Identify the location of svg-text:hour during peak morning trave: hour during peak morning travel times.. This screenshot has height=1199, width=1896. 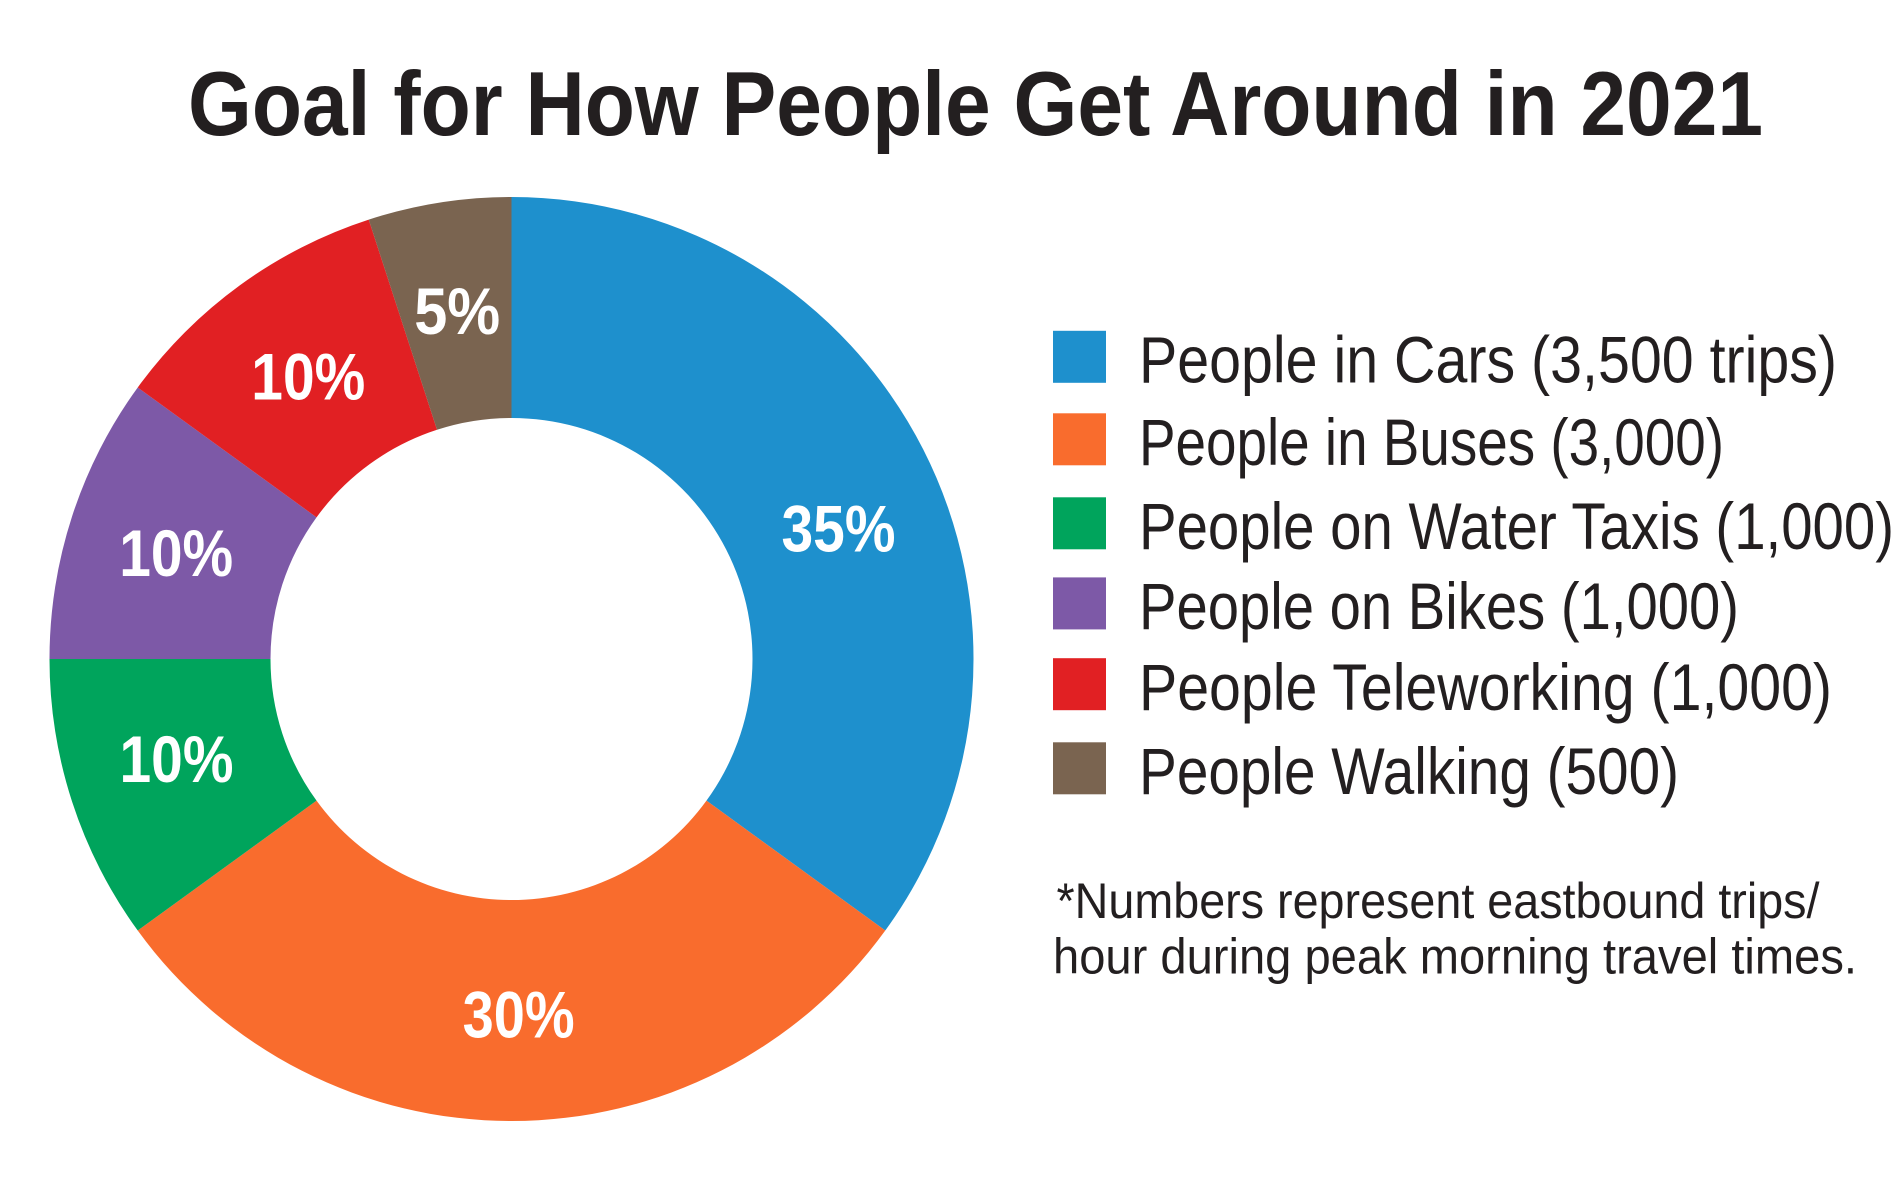
(1455, 957).